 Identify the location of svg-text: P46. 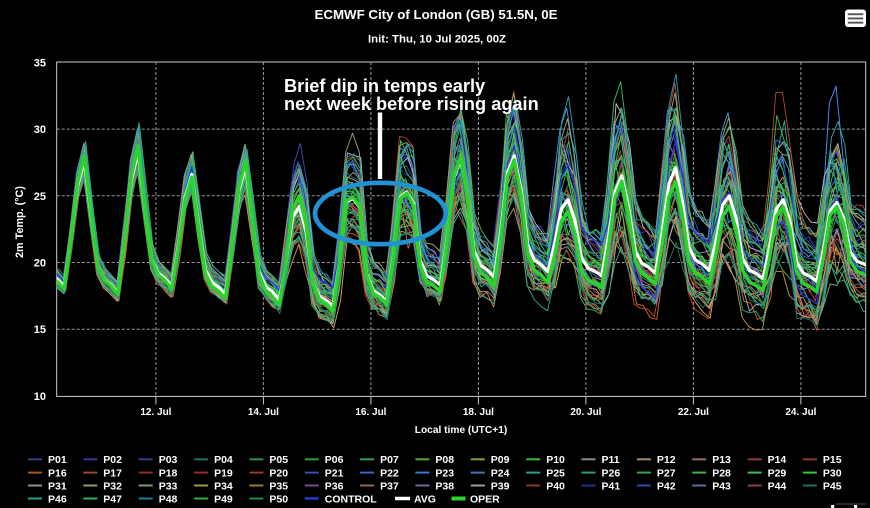
(57, 499).